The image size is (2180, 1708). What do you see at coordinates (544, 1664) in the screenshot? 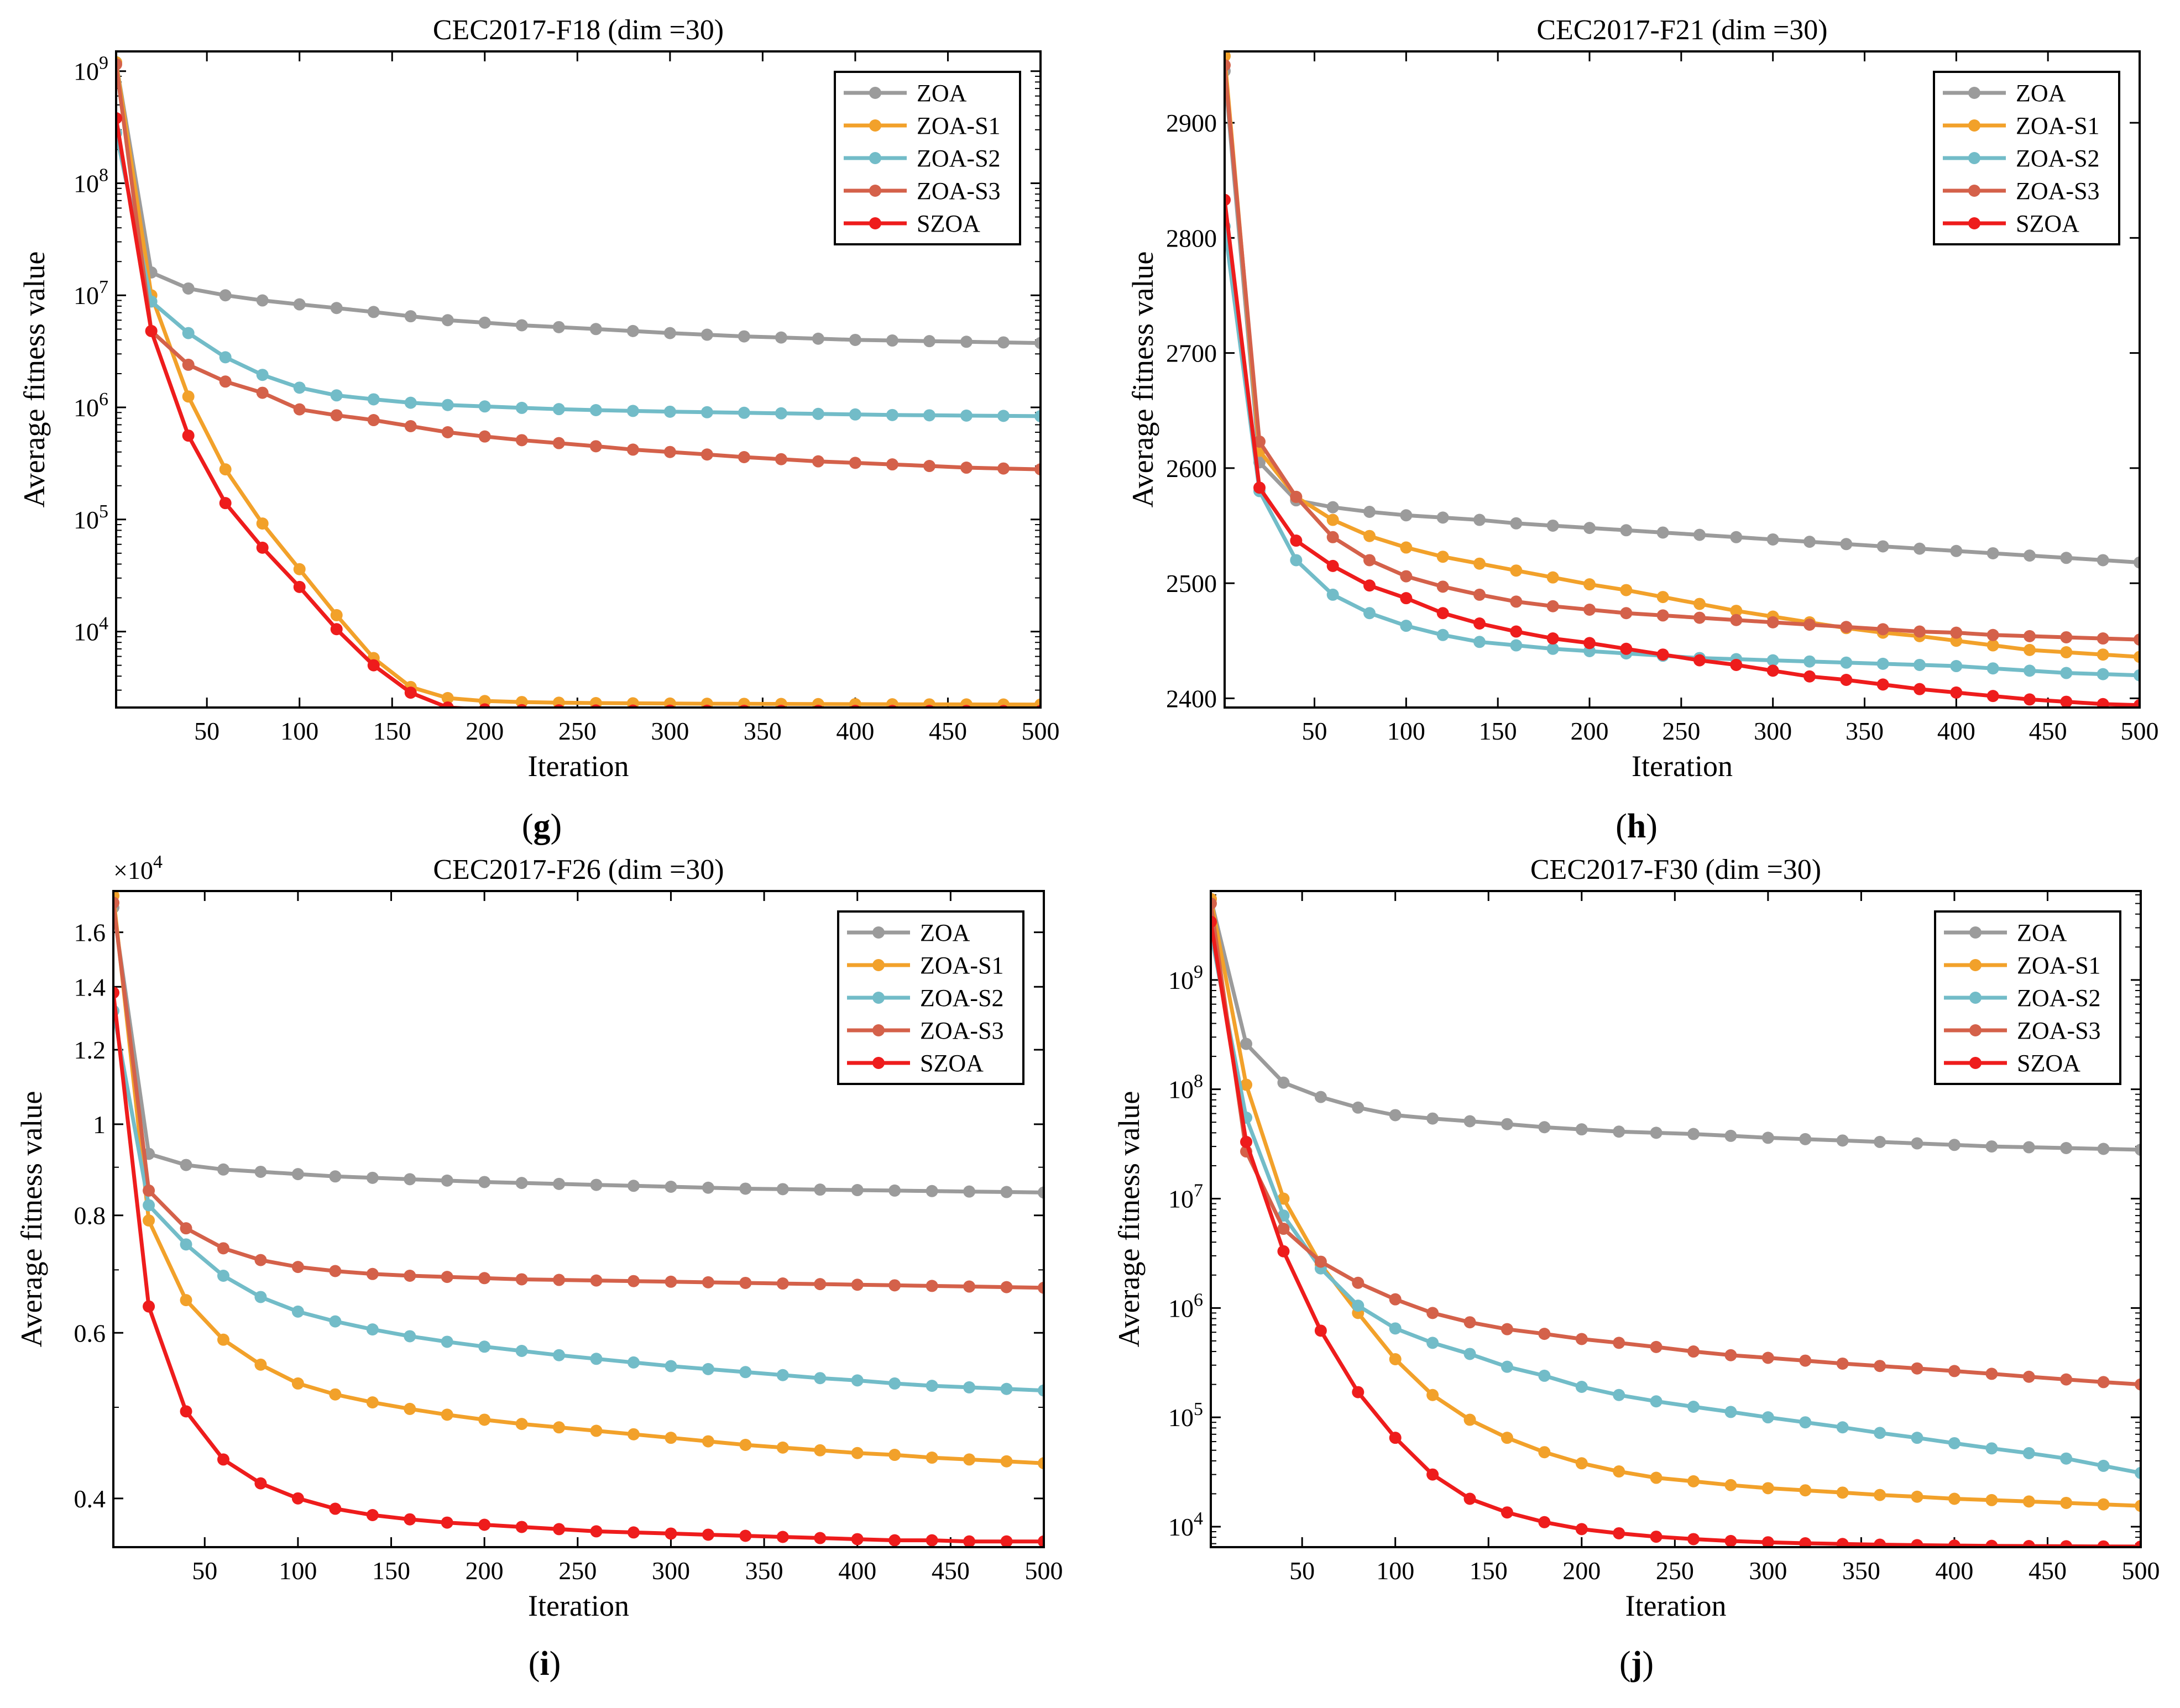
I see `caption-letter: i` at bounding box center [544, 1664].